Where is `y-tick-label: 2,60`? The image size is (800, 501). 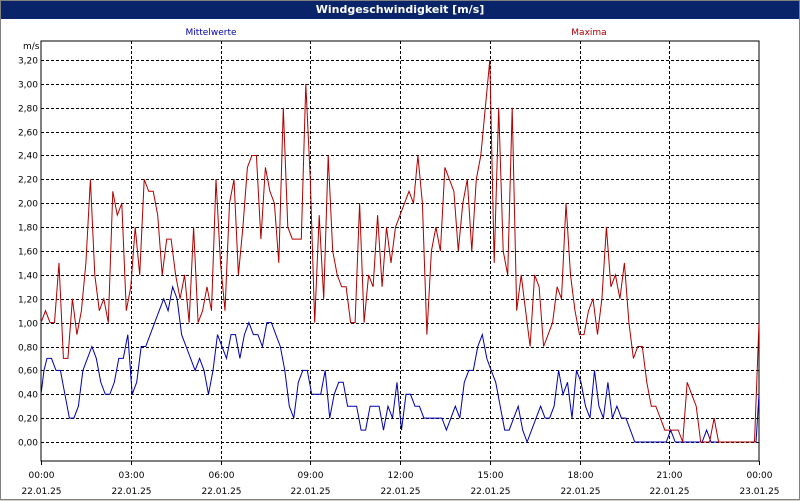 y-tick-label: 2,60 is located at coordinates (28, 134).